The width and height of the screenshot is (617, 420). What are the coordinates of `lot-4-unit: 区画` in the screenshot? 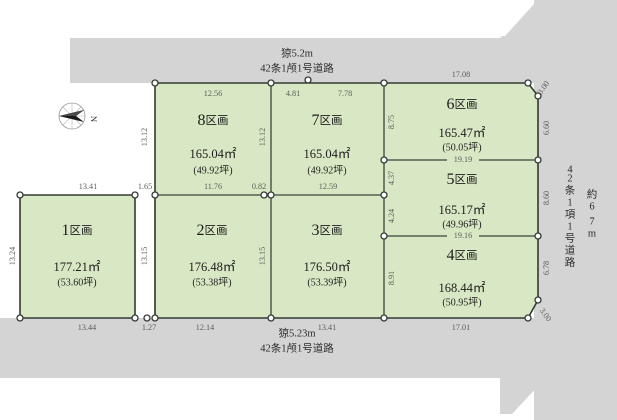 It's located at (466, 256).